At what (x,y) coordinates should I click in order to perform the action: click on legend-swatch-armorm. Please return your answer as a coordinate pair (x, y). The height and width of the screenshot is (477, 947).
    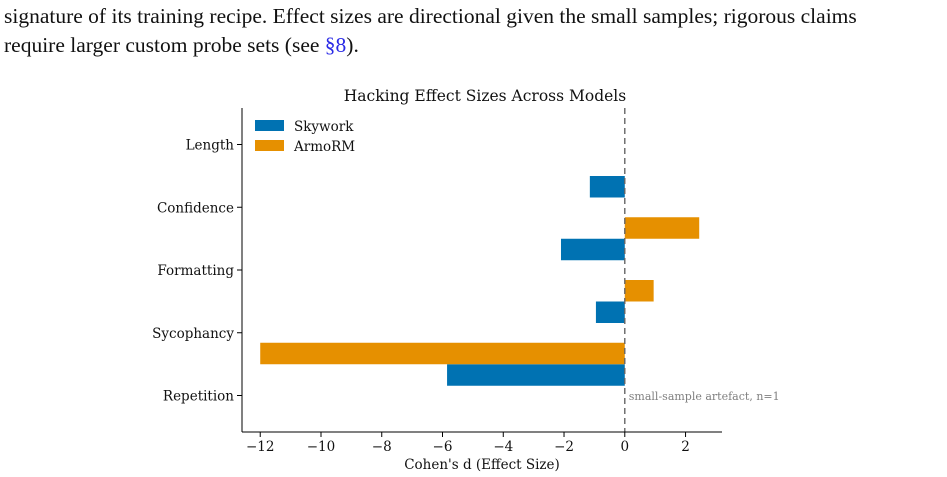
    Looking at the image, I should click on (269, 145).